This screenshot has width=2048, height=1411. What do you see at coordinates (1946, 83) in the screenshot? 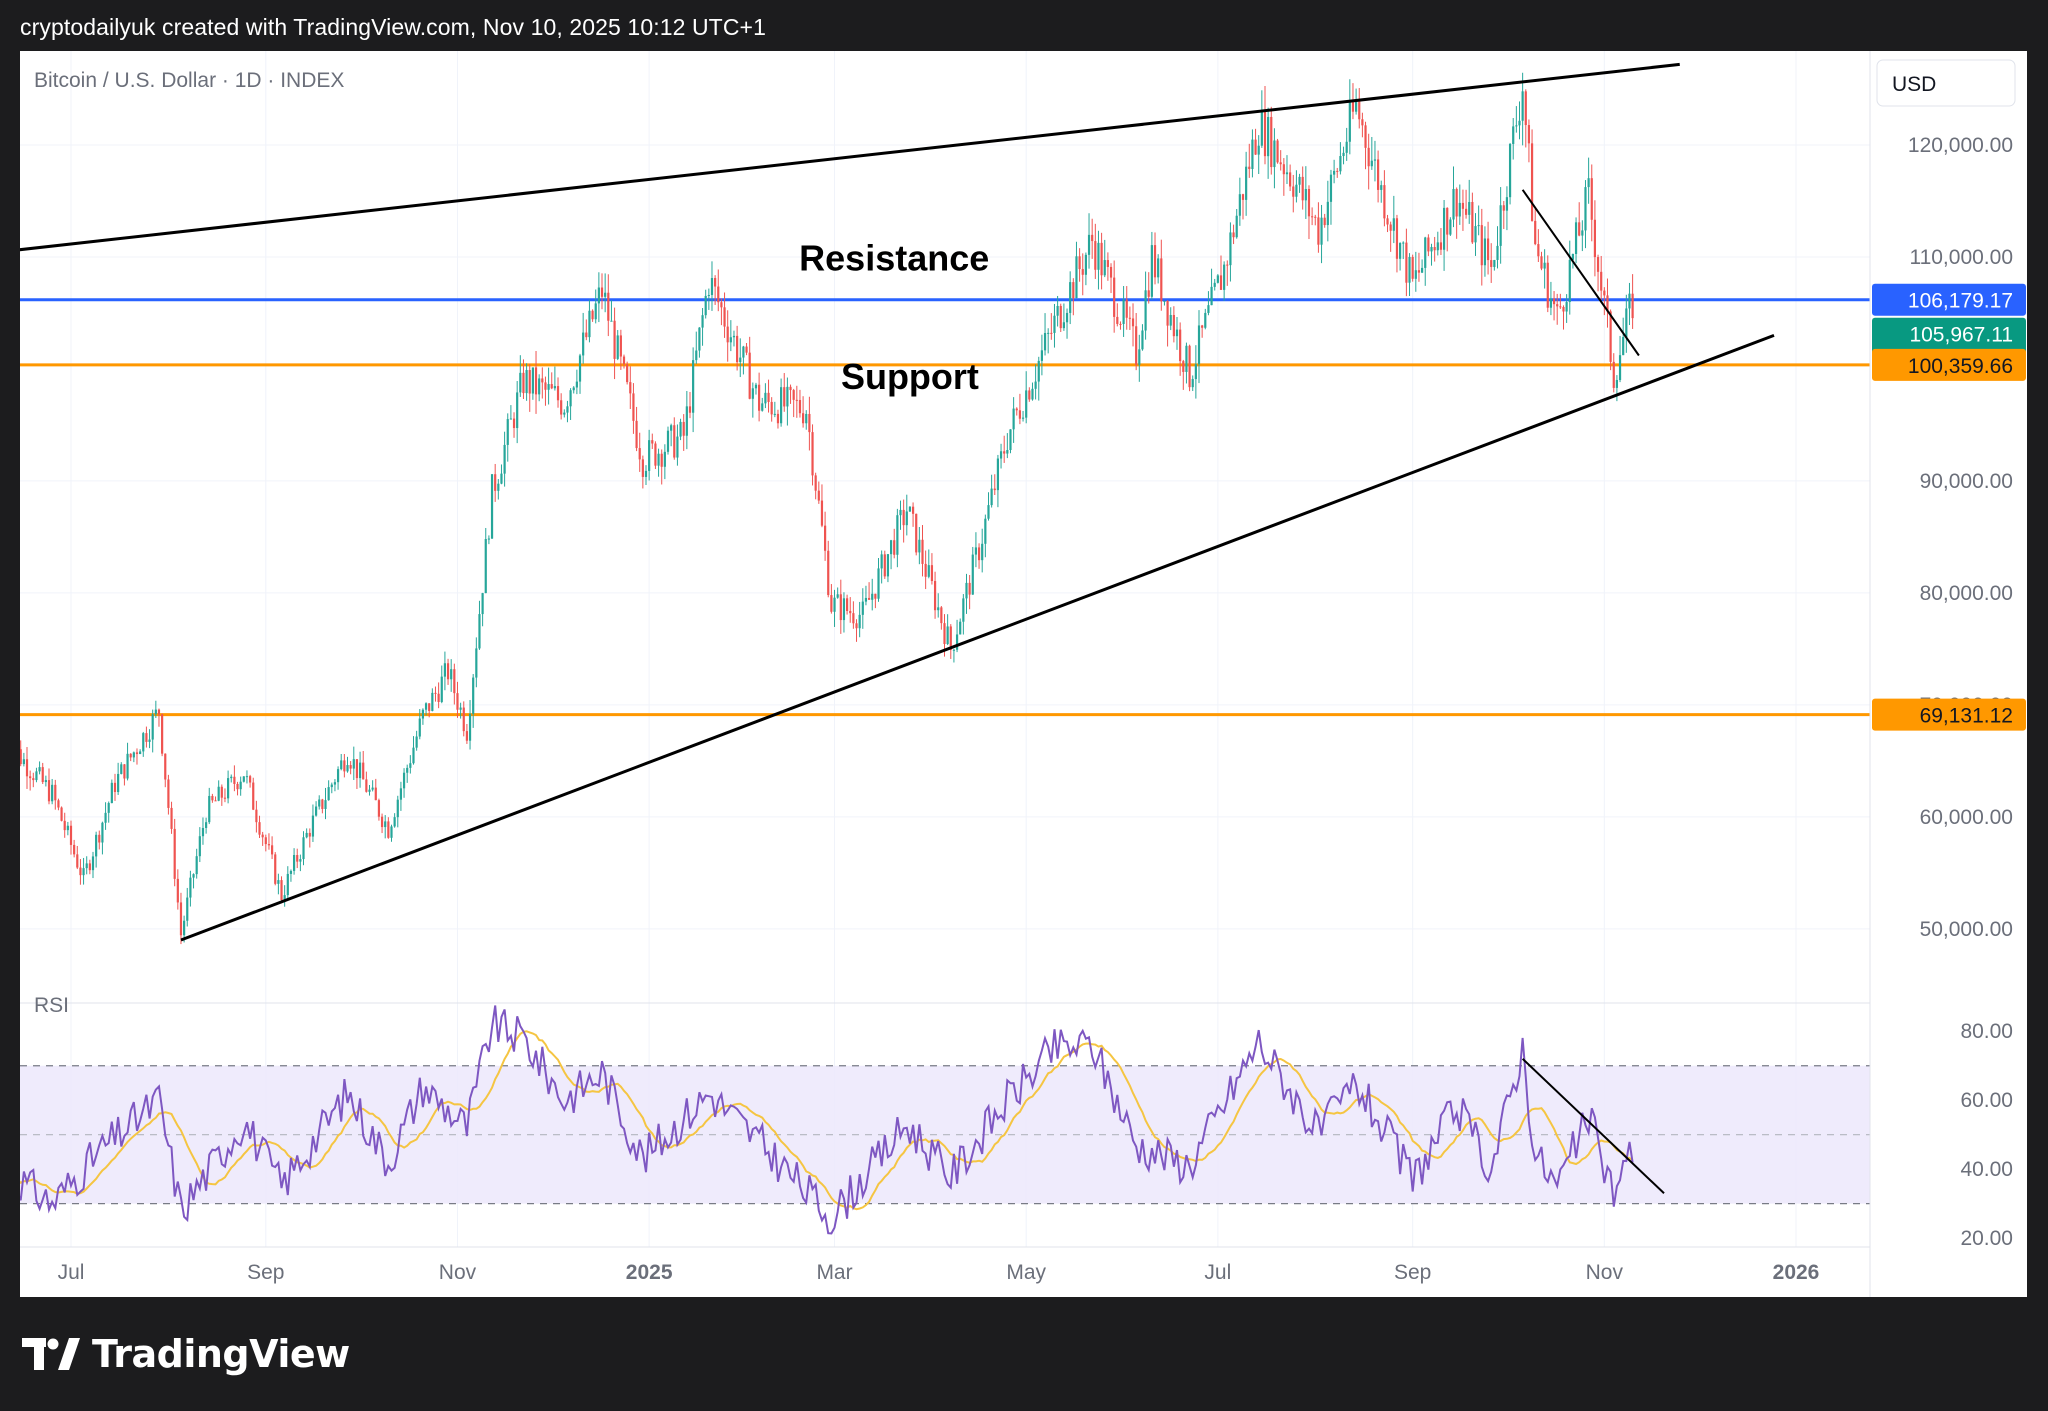
I see `currency-button: USD` at bounding box center [1946, 83].